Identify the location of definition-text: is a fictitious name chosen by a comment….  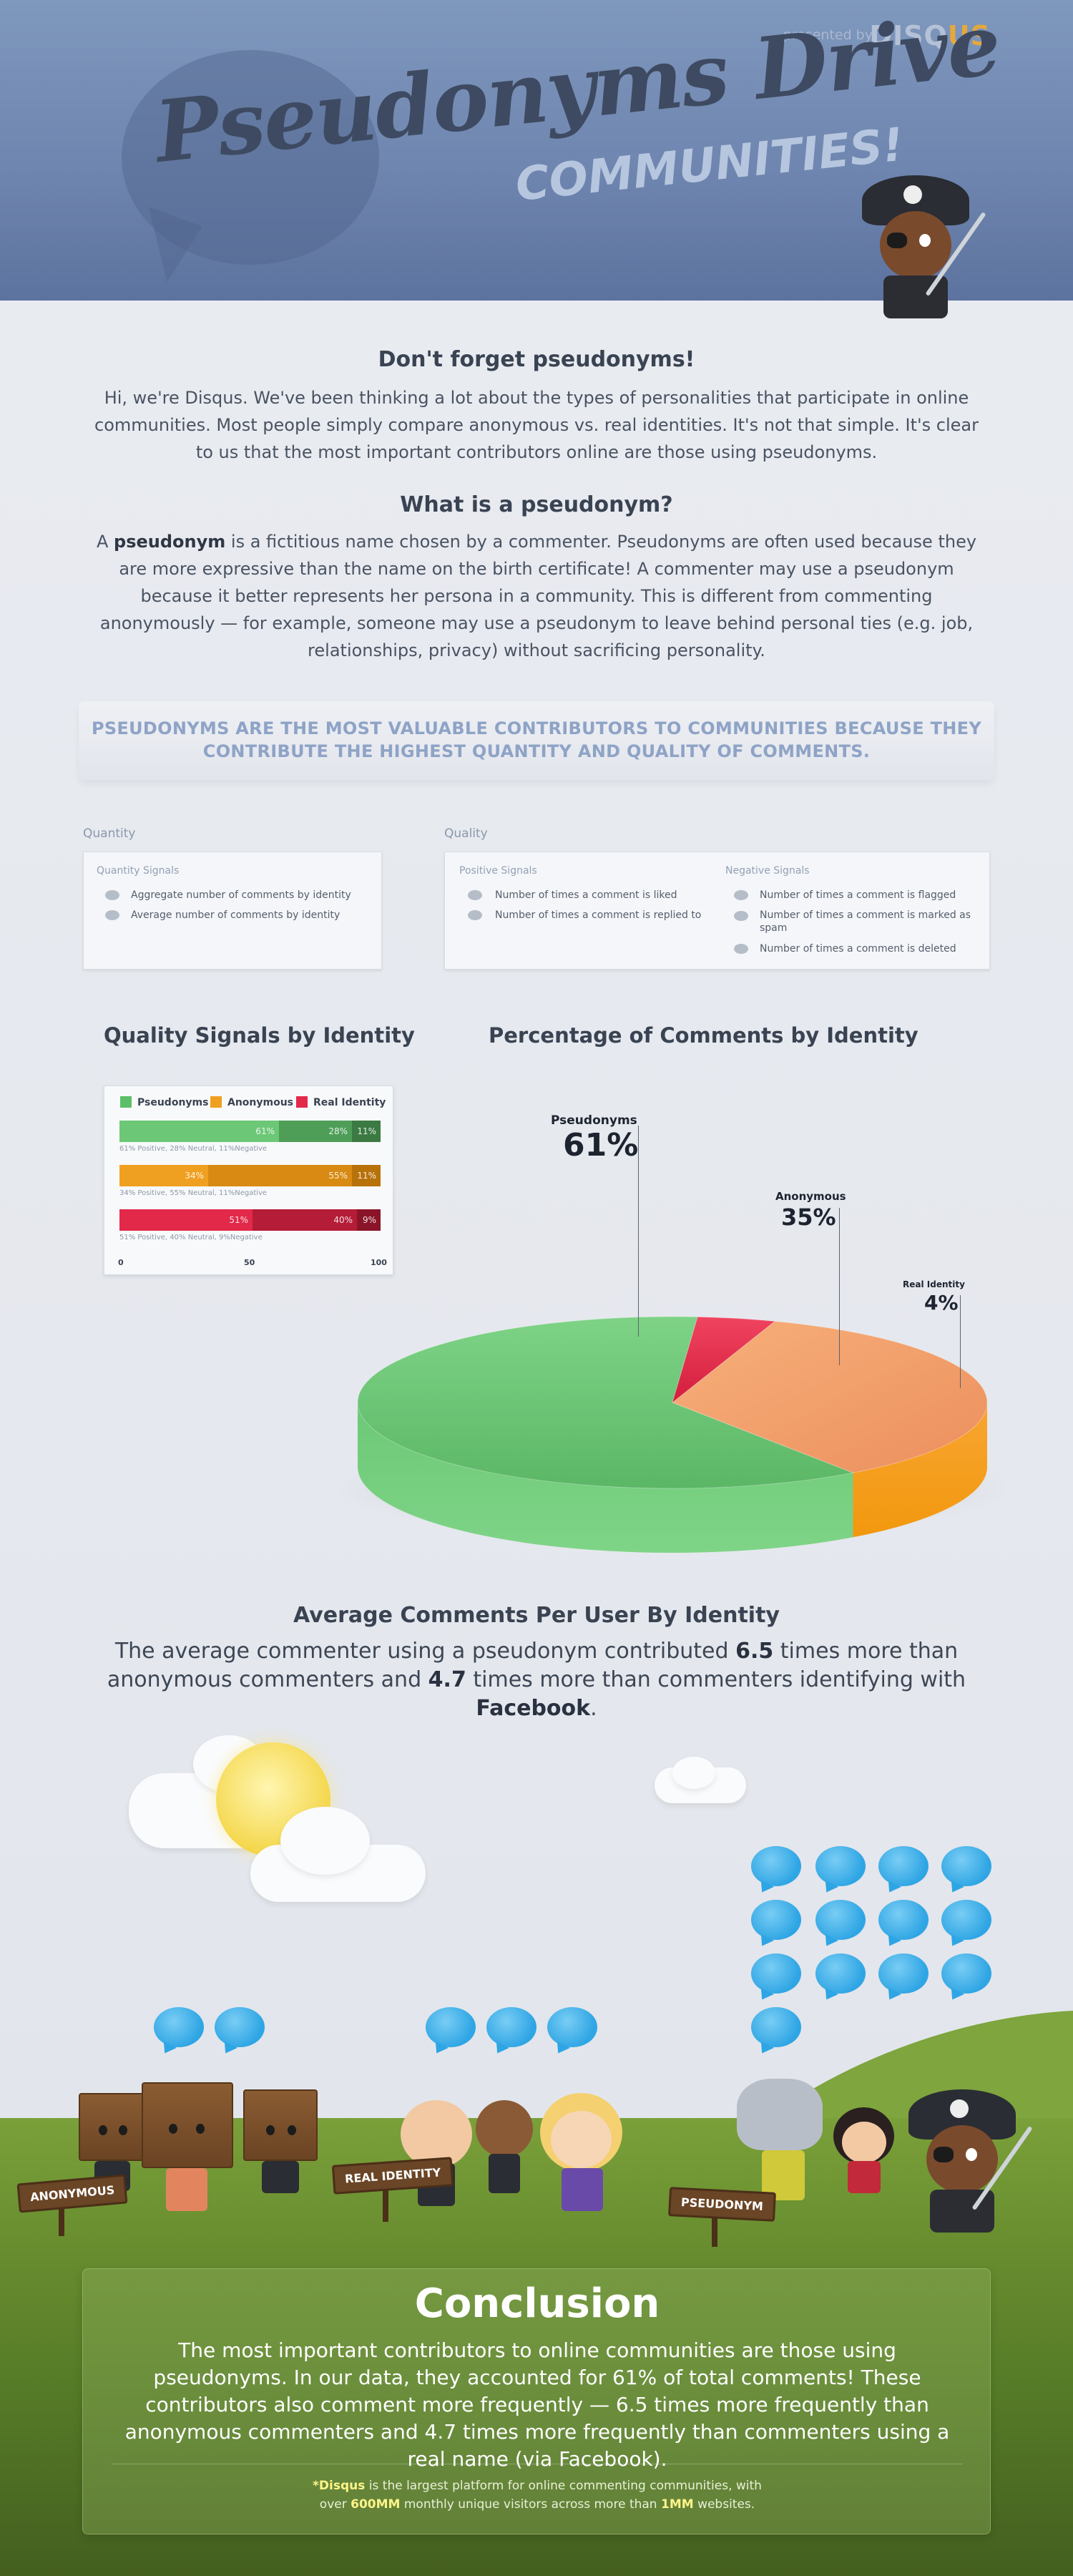
(538, 596).